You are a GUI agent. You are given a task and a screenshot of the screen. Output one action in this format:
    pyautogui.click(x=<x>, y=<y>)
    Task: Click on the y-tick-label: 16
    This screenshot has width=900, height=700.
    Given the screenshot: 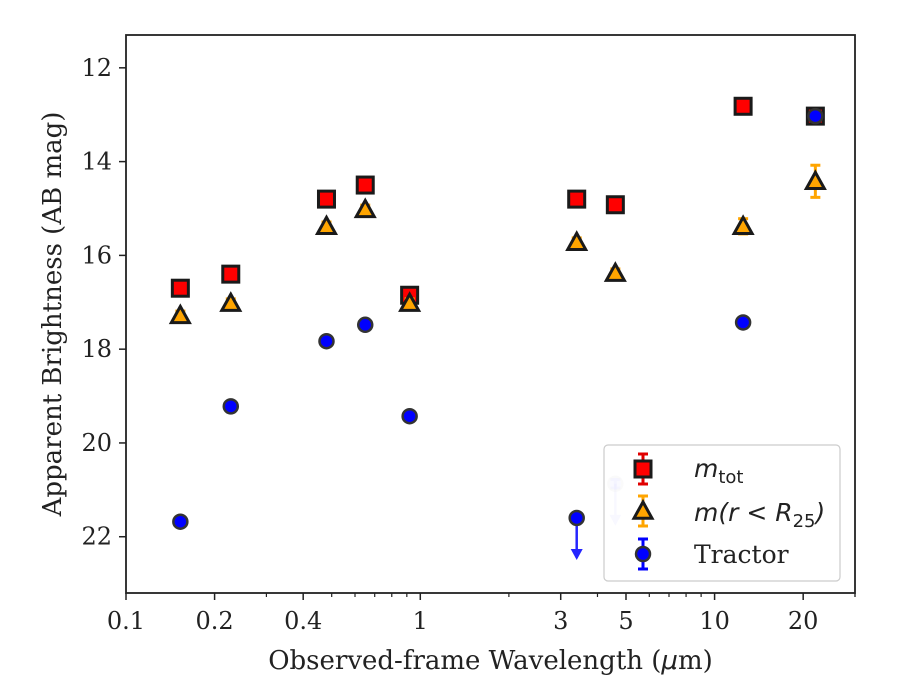 What is the action you would take?
    pyautogui.click(x=96, y=255)
    